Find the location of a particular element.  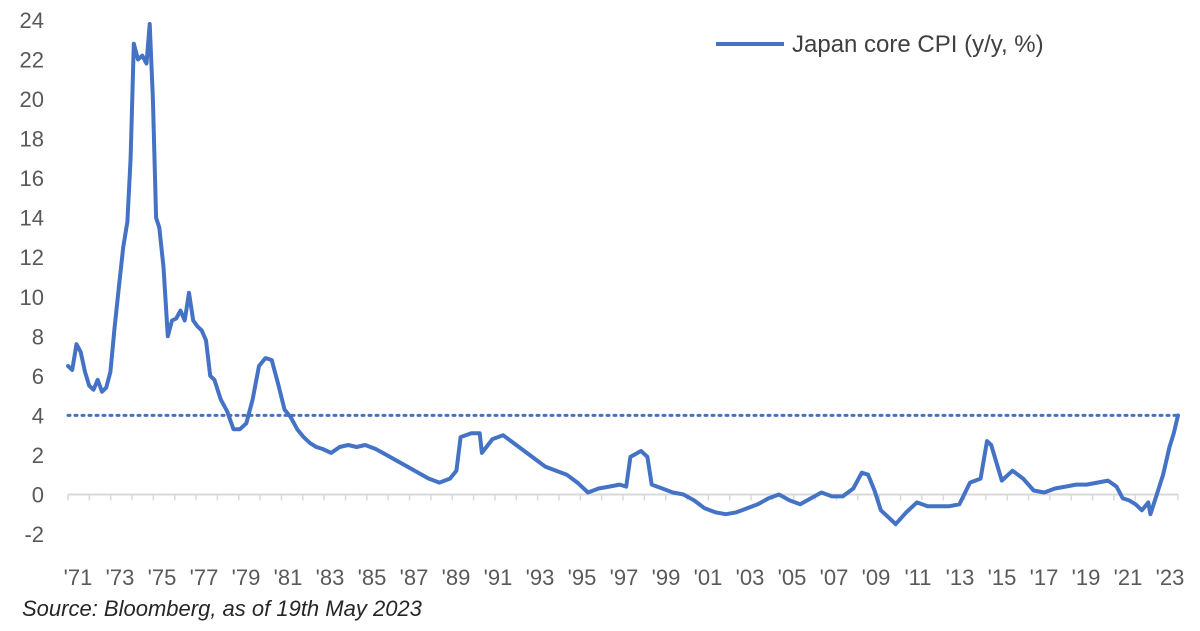

y-tick-label: 20 is located at coordinates (32, 99).